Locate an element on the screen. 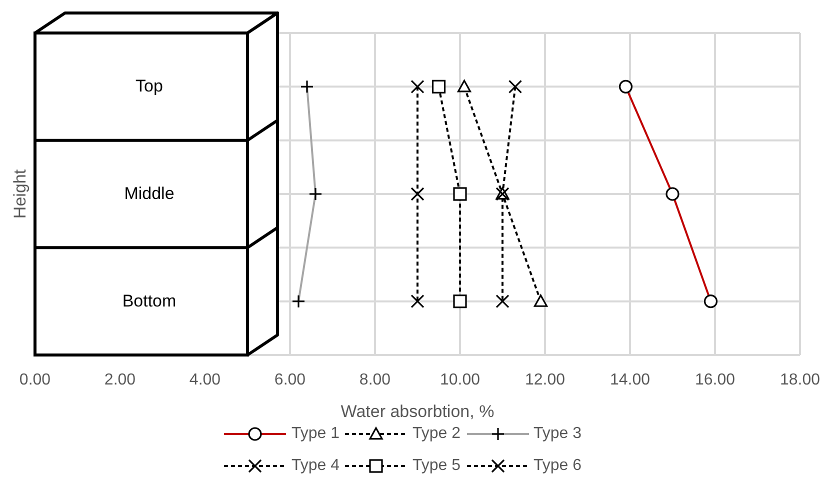 This screenshot has width=824, height=483. legend-label: Type 4 is located at coordinates (315, 466).